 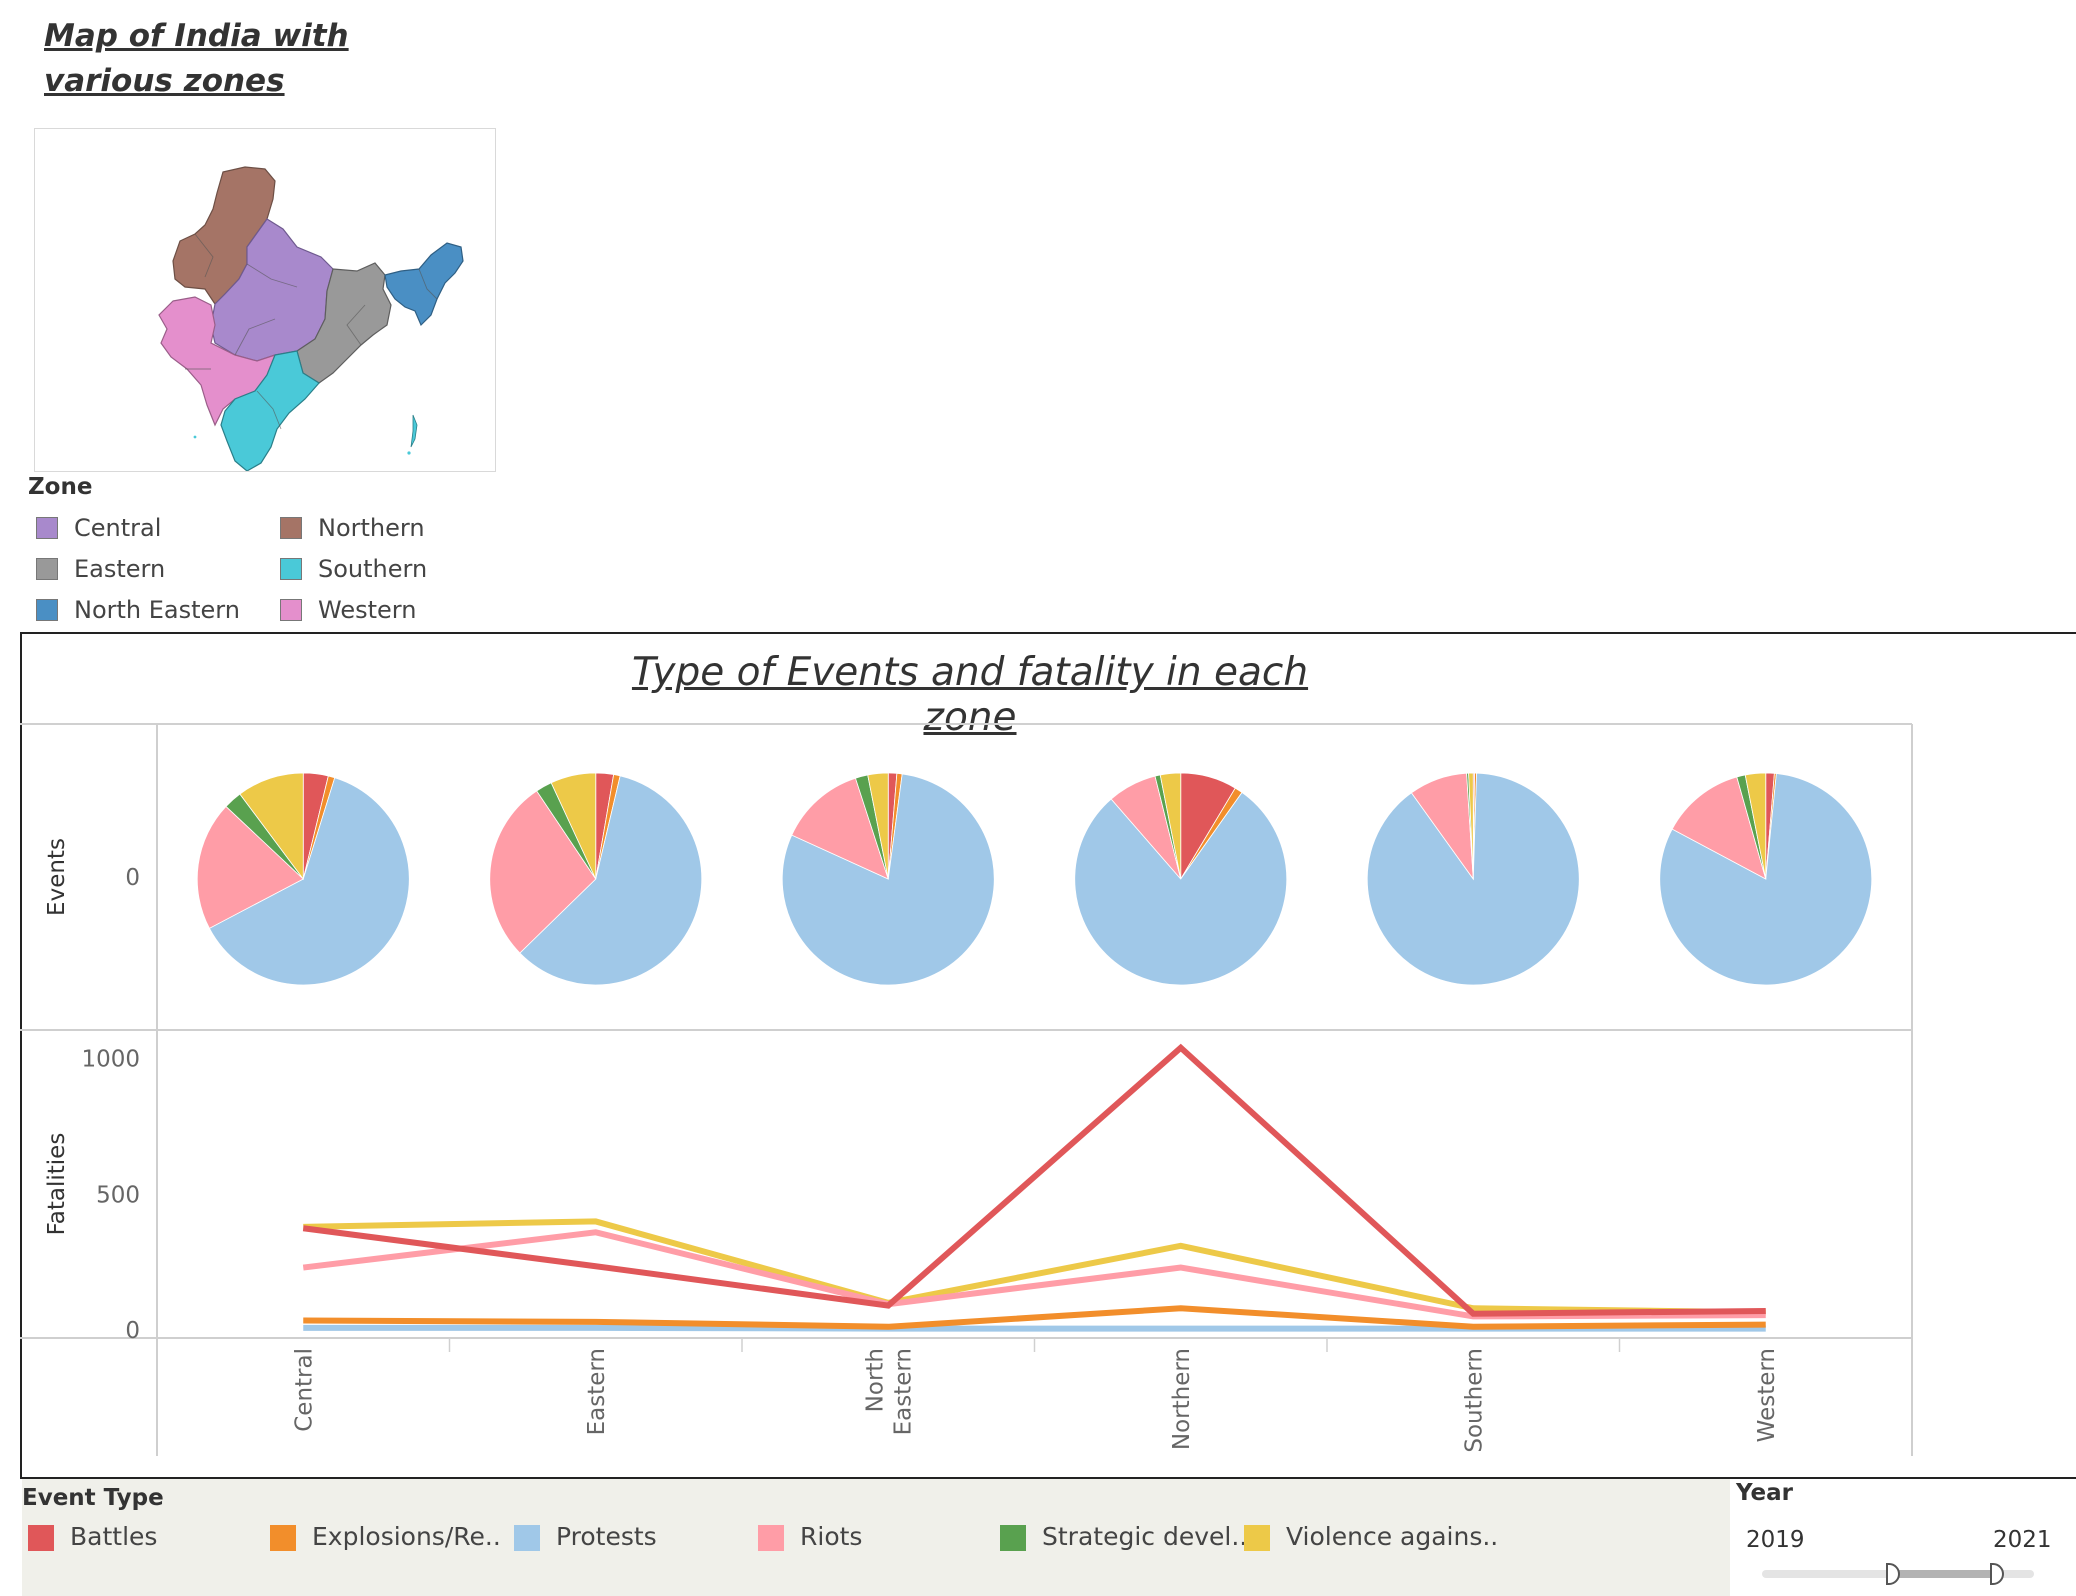 What do you see at coordinates (373, 569) in the screenshot?
I see `zone-label: Southern` at bounding box center [373, 569].